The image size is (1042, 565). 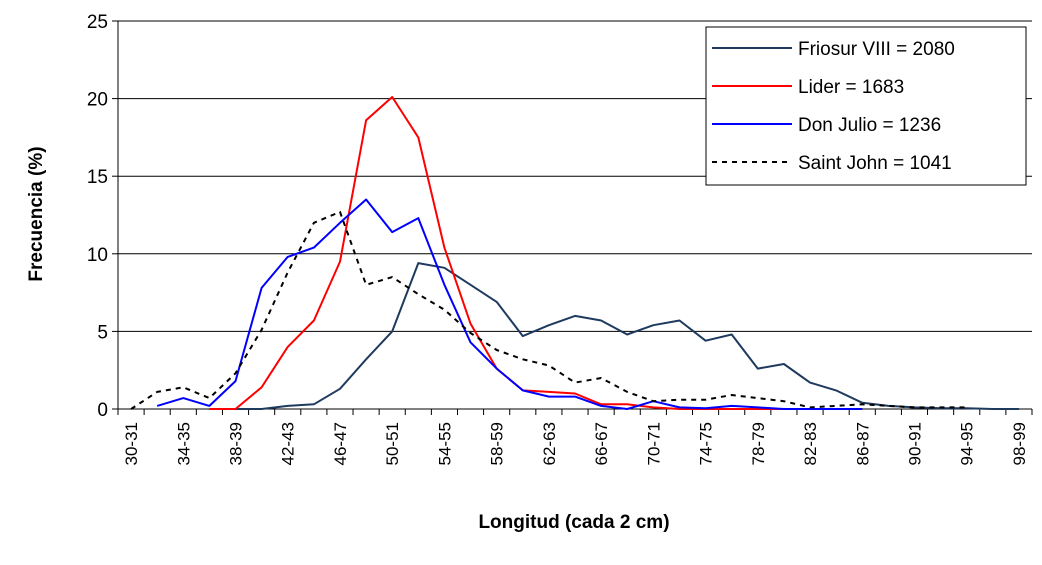 What do you see at coordinates (131, 443) in the screenshot?
I see `x-tick-label: 30-31` at bounding box center [131, 443].